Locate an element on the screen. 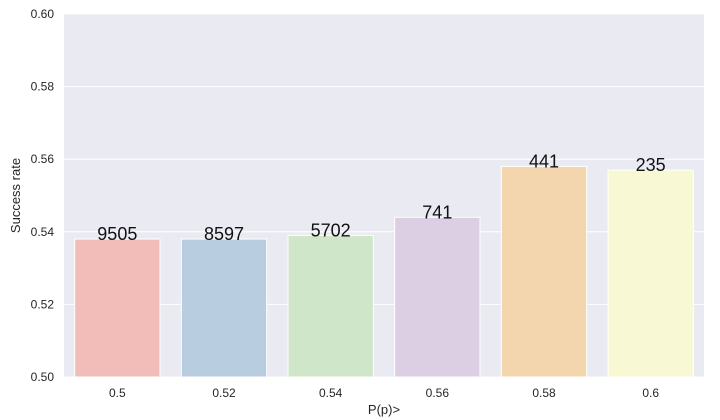 This screenshot has width=720, height=420. y-tick-label: 0.56 is located at coordinates (43, 159).